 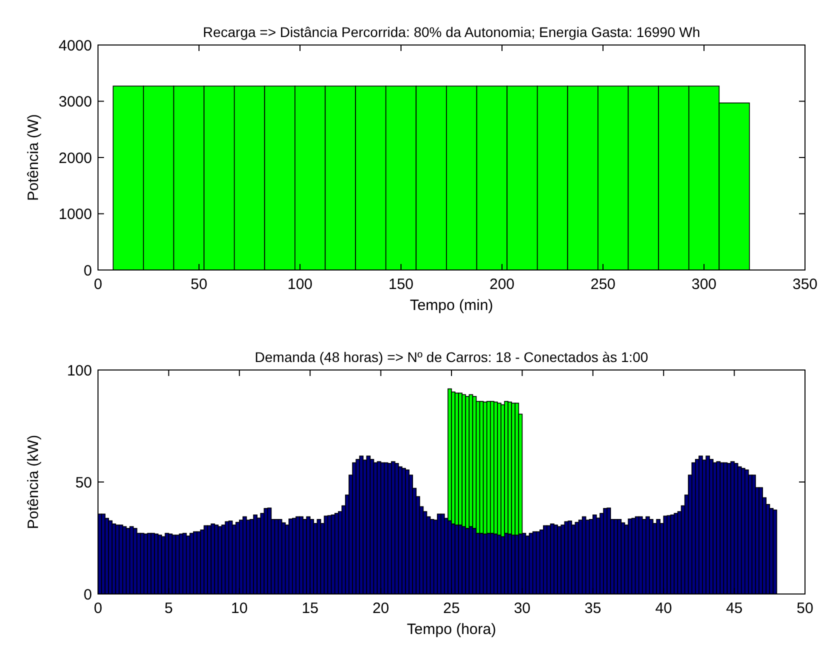 What do you see at coordinates (33, 482) in the screenshot?
I see `y-axis-title: Potência (kW)` at bounding box center [33, 482].